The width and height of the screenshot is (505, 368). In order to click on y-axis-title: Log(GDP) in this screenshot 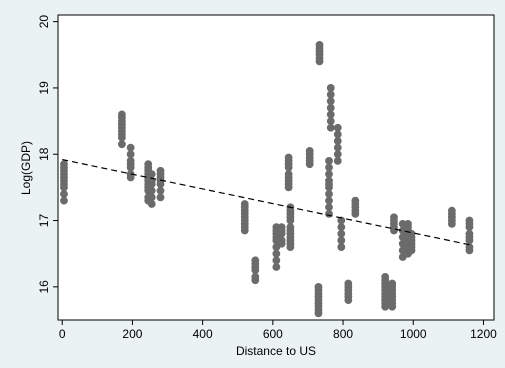, I will do `click(26, 168)`.